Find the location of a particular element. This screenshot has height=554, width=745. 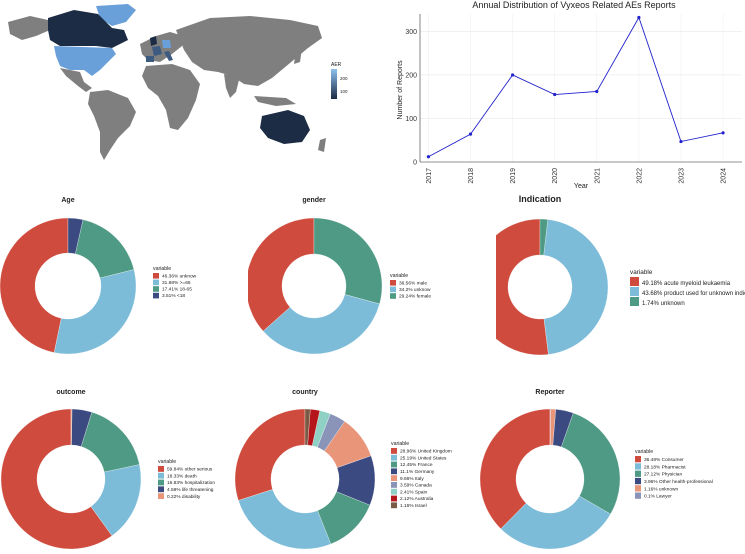

legend-label-indication: 1.74% unknown is located at coordinates (663, 304).